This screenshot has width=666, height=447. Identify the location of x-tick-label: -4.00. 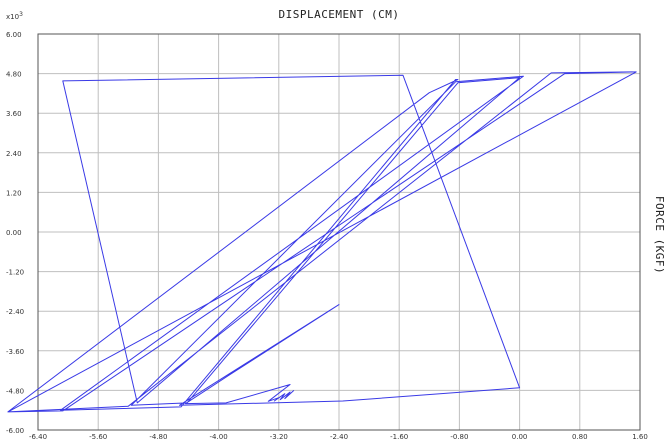
(219, 437).